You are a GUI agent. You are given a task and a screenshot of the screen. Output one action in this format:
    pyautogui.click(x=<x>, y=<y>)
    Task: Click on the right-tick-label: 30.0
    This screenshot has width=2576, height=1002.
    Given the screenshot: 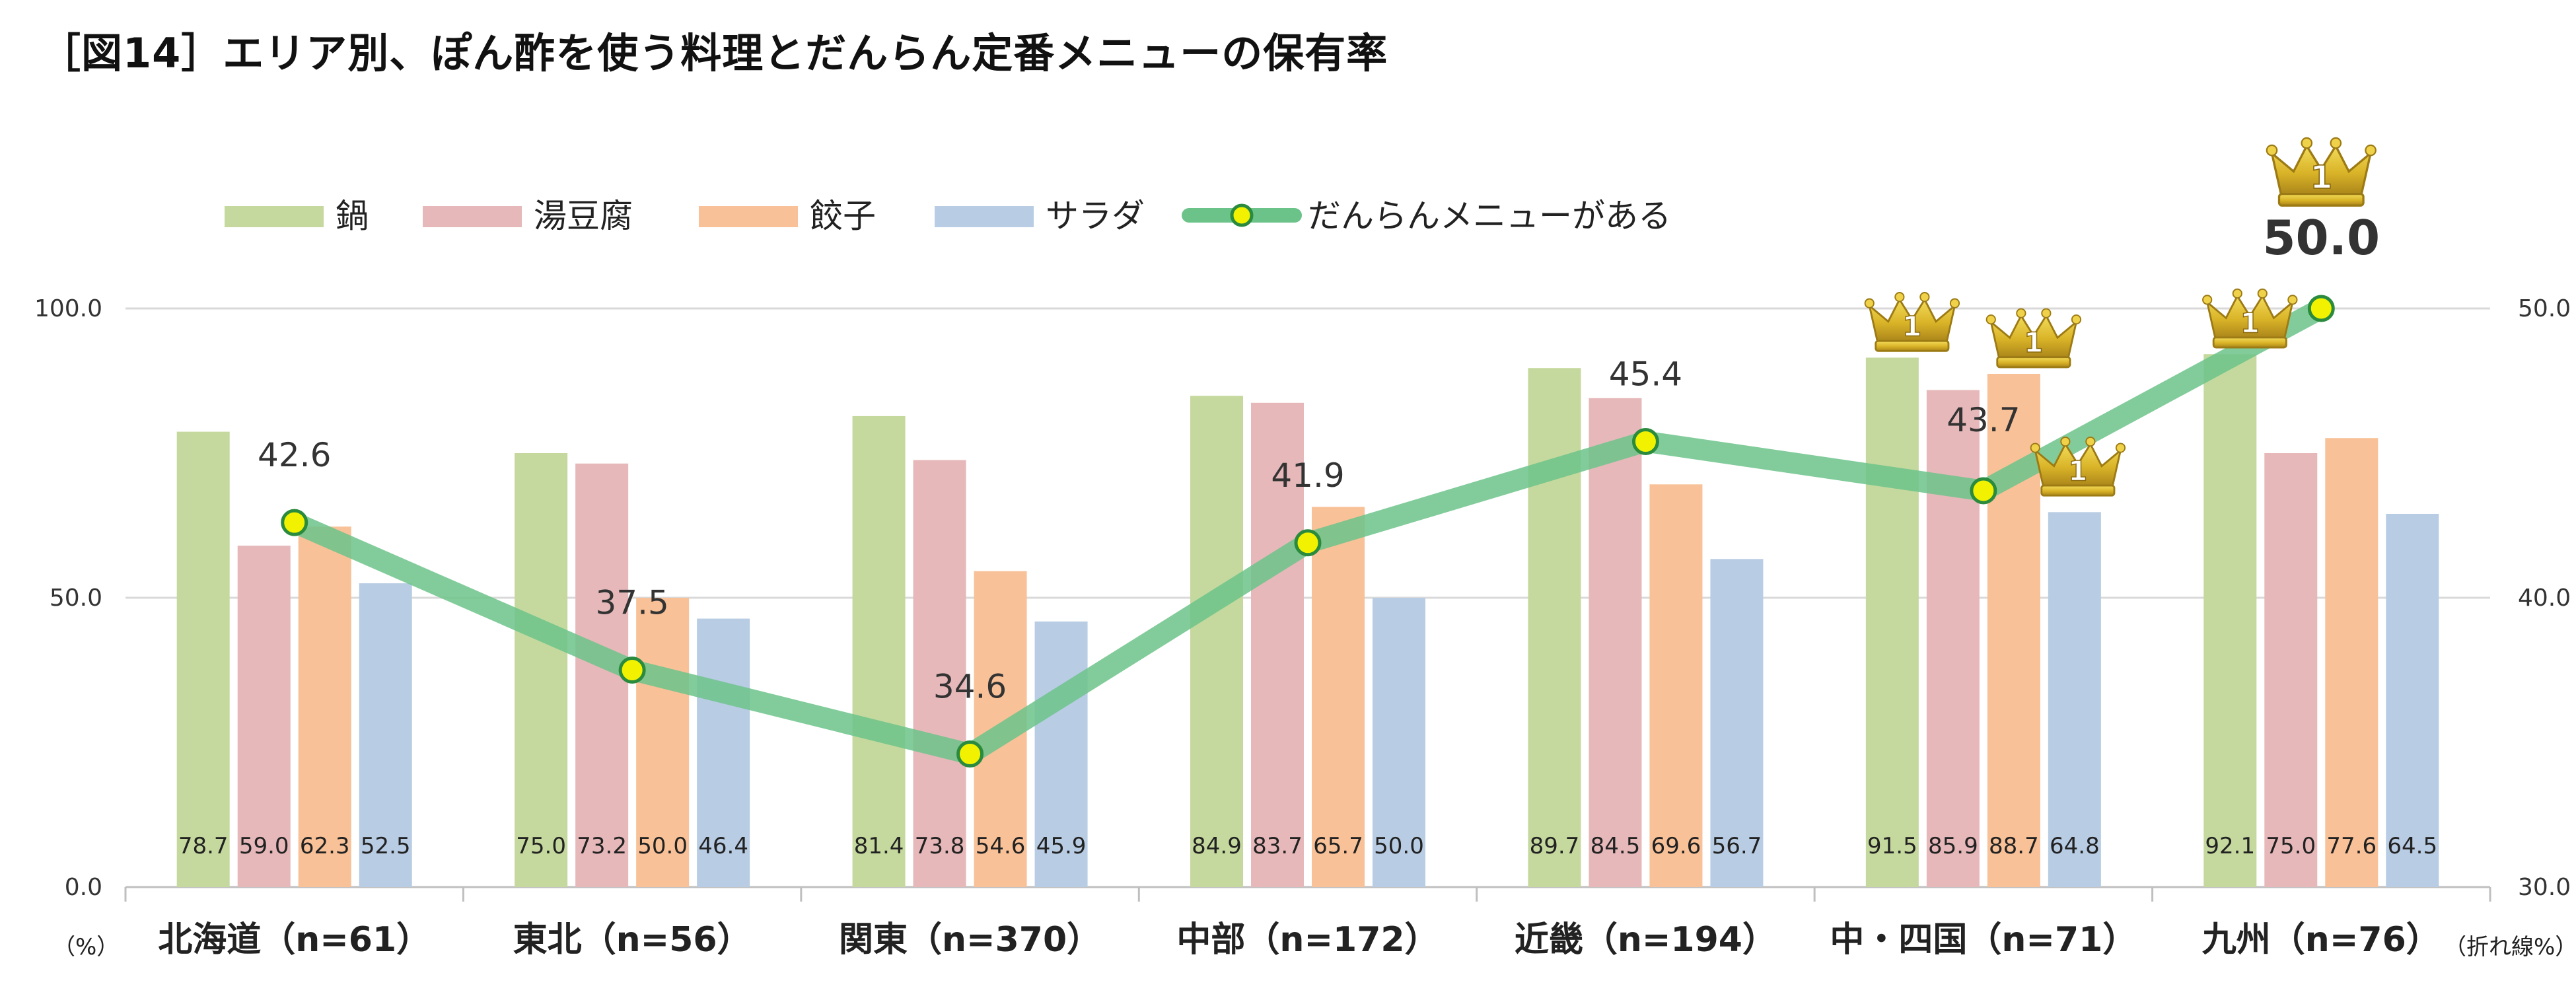 What is the action you would take?
    pyautogui.click(x=2544, y=887)
    